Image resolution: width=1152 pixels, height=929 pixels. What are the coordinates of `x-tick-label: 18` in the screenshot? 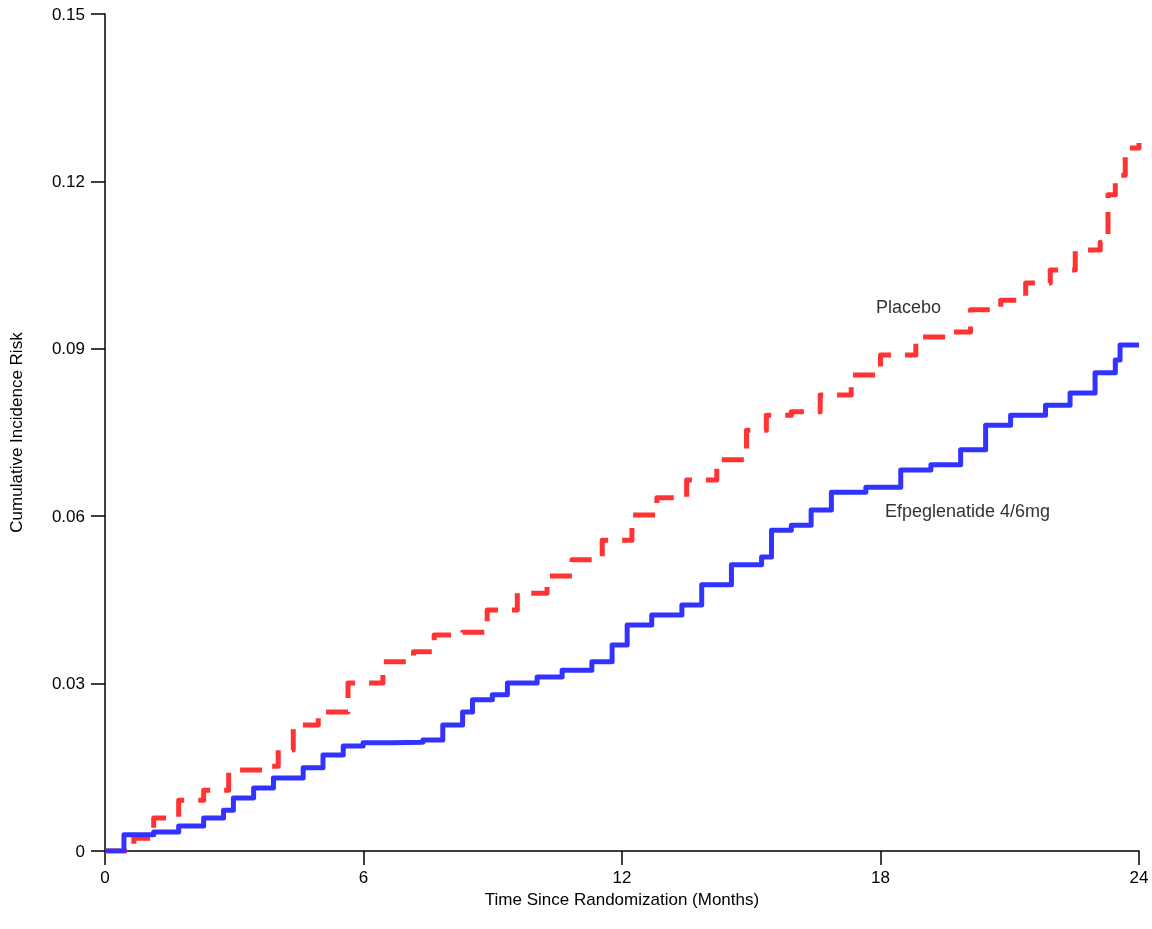 It's located at (880, 877).